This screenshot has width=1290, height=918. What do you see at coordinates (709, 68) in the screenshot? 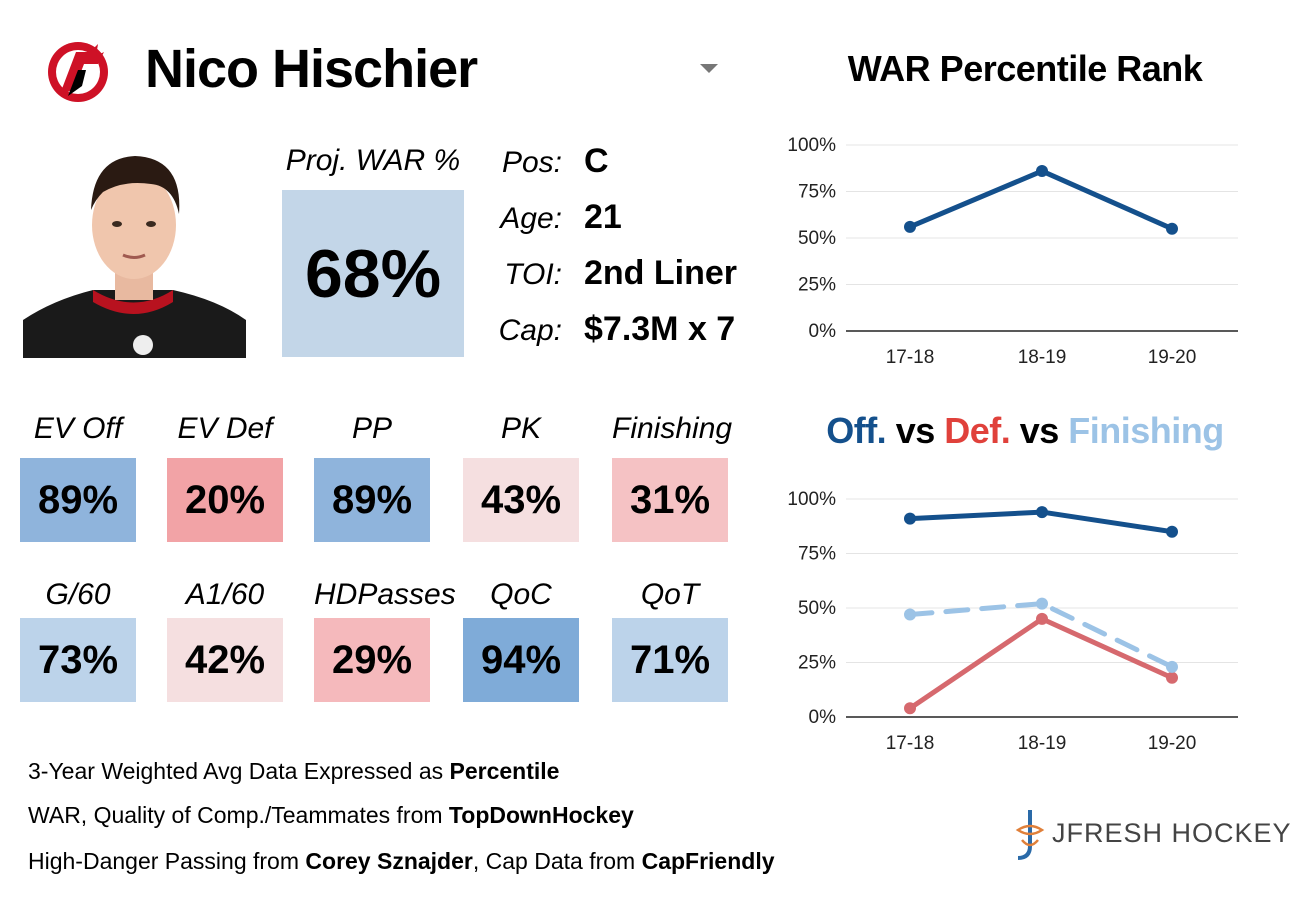
I see `chevron-down-icon` at bounding box center [709, 68].